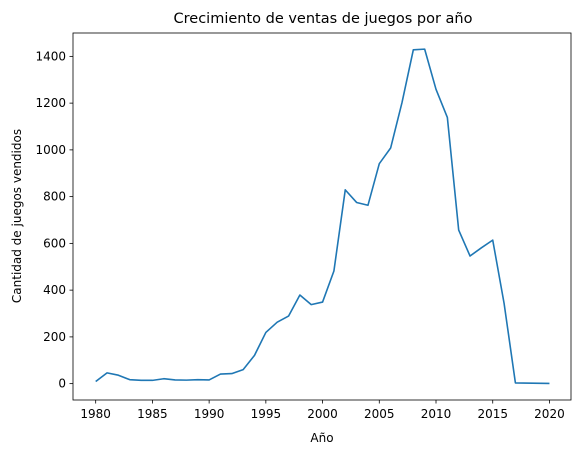  What do you see at coordinates (436, 414) in the screenshot?
I see `x-tick-label: 2010` at bounding box center [436, 414].